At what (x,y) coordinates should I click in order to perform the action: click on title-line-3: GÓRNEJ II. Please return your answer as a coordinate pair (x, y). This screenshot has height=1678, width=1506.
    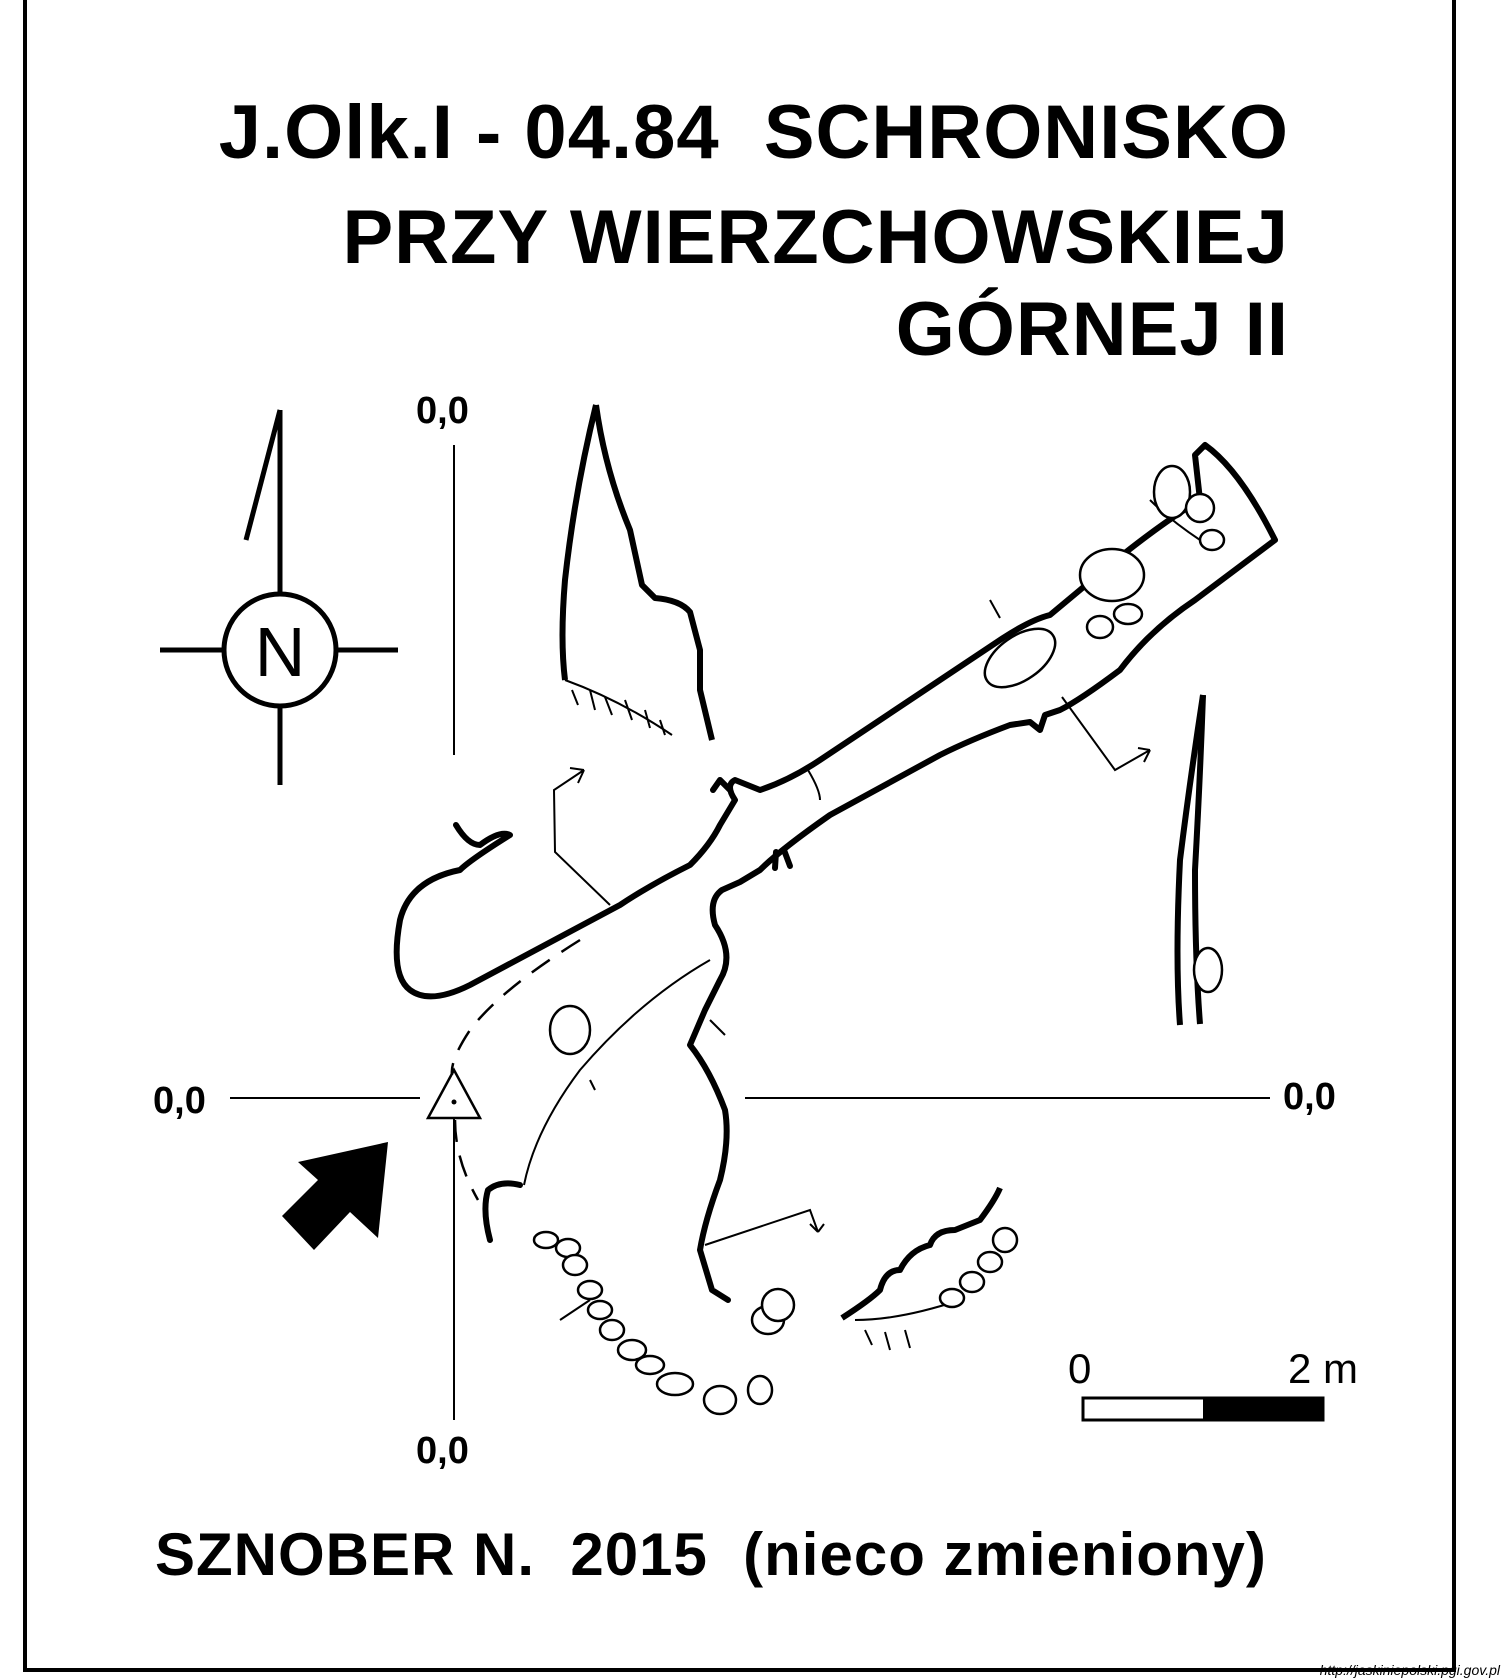
    Looking at the image, I should click on (1092, 329).